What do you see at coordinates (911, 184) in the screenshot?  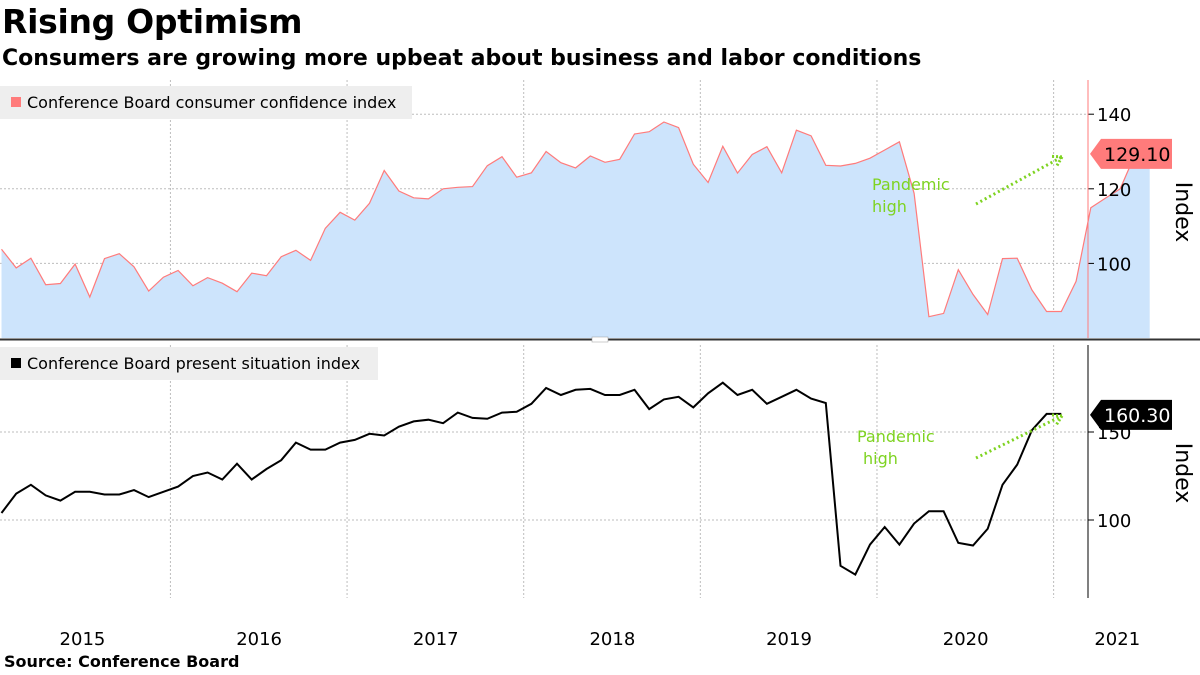 I see `confidence-annotation-line1: Pandemic` at bounding box center [911, 184].